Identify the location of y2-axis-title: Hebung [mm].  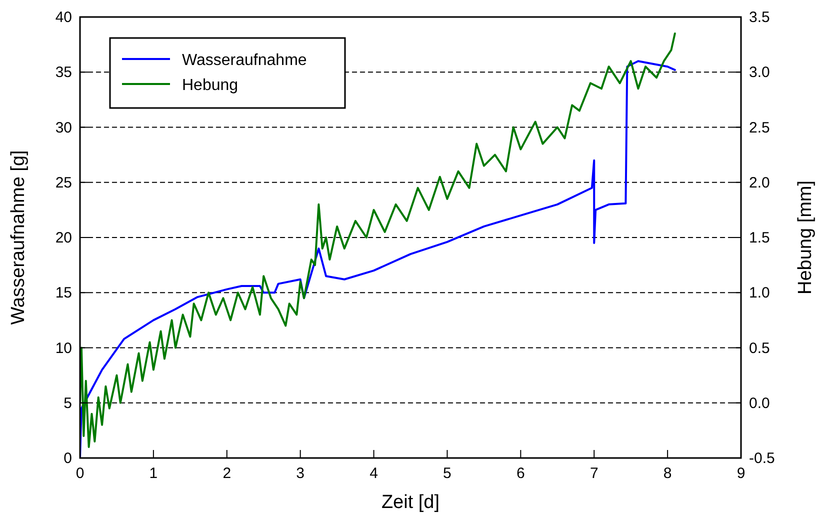
(805, 237).